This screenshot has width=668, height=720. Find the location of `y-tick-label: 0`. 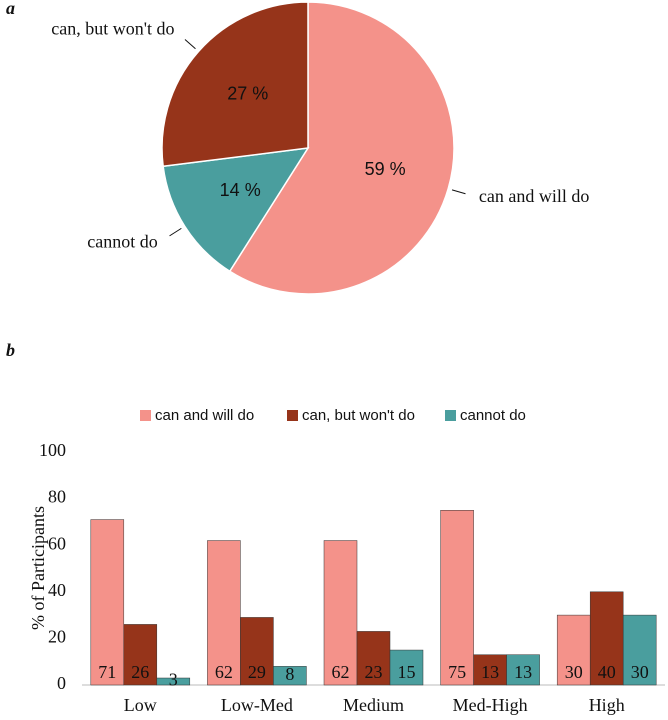

y-tick-label: 0 is located at coordinates (61, 683).